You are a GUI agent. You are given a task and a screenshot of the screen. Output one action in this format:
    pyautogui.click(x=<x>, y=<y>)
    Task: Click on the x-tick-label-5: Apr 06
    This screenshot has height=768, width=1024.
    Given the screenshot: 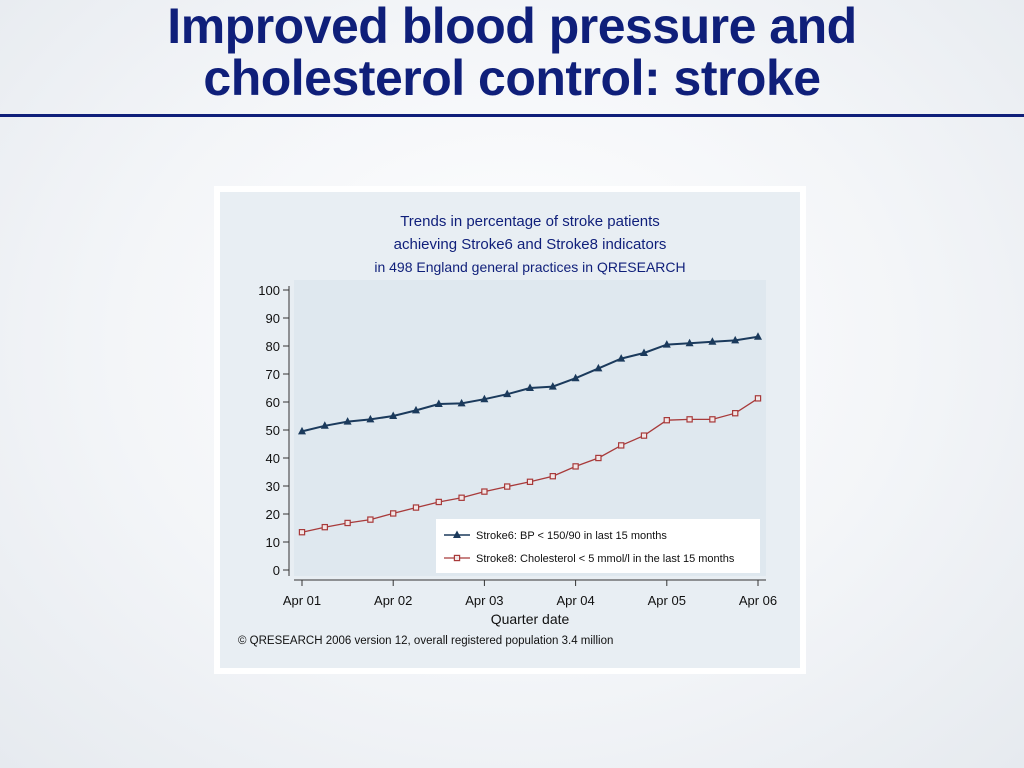 What is the action you would take?
    pyautogui.click(x=758, y=600)
    